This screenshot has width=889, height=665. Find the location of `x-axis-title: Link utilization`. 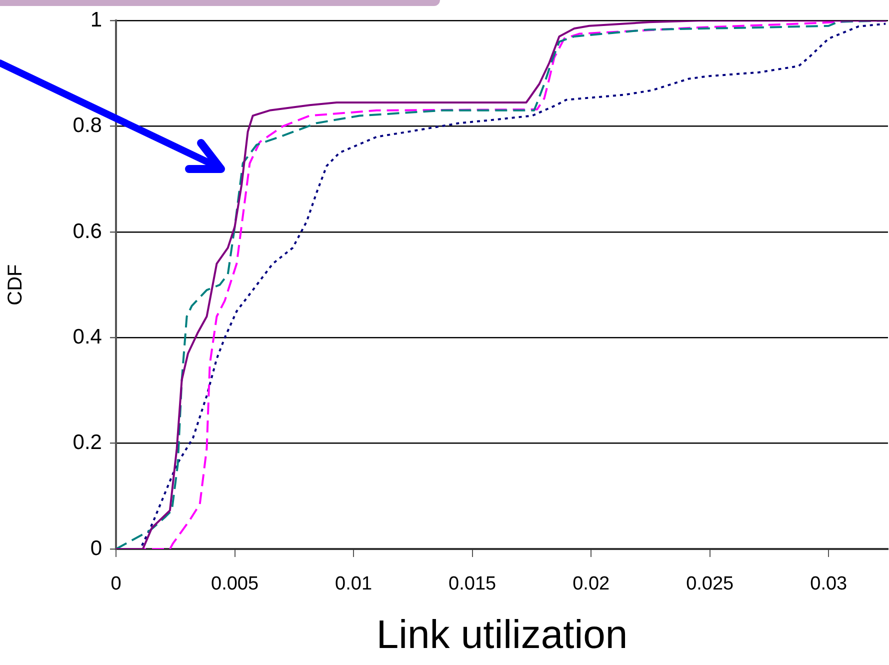

x-axis-title: Link utilization is located at coordinates (502, 635).